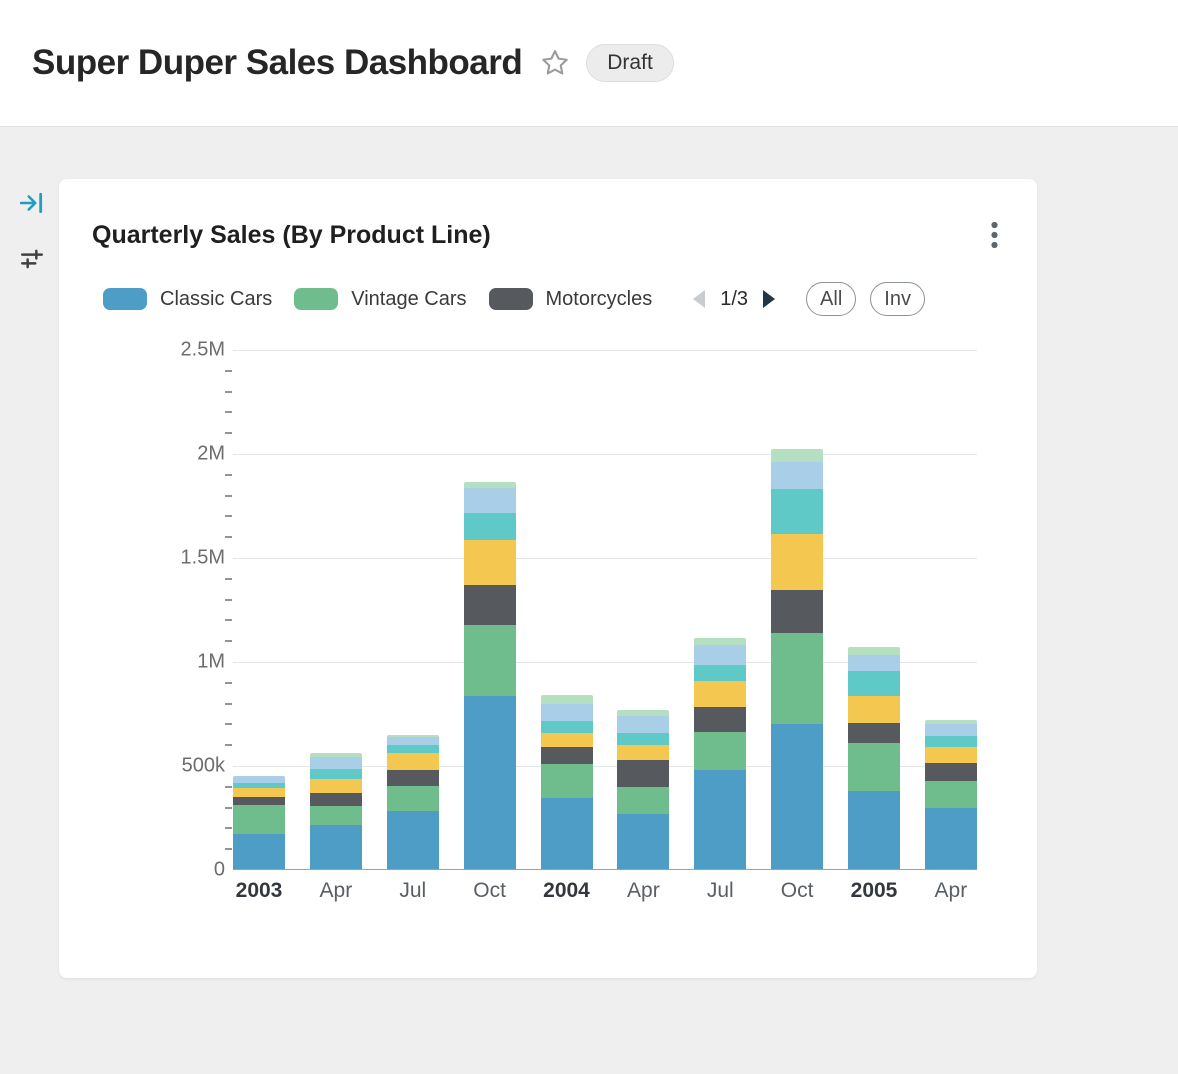  What do you see at coordinates (994, 237) in the screenshot?
I see `kebab-menu-icon` at bounding box center [994, 237].